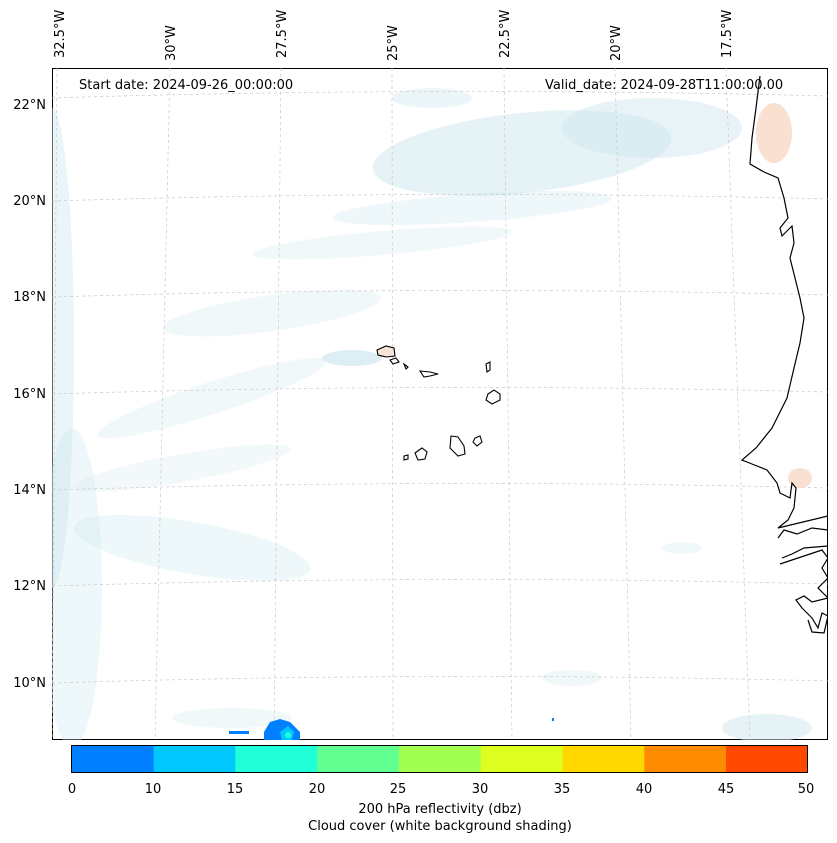 This screenshot has width=837, height=843. What do you see at coordinates (29, 297) in the screenshot?
I see `lat-label-18n: 18°N` at bounding box center [29, 297].